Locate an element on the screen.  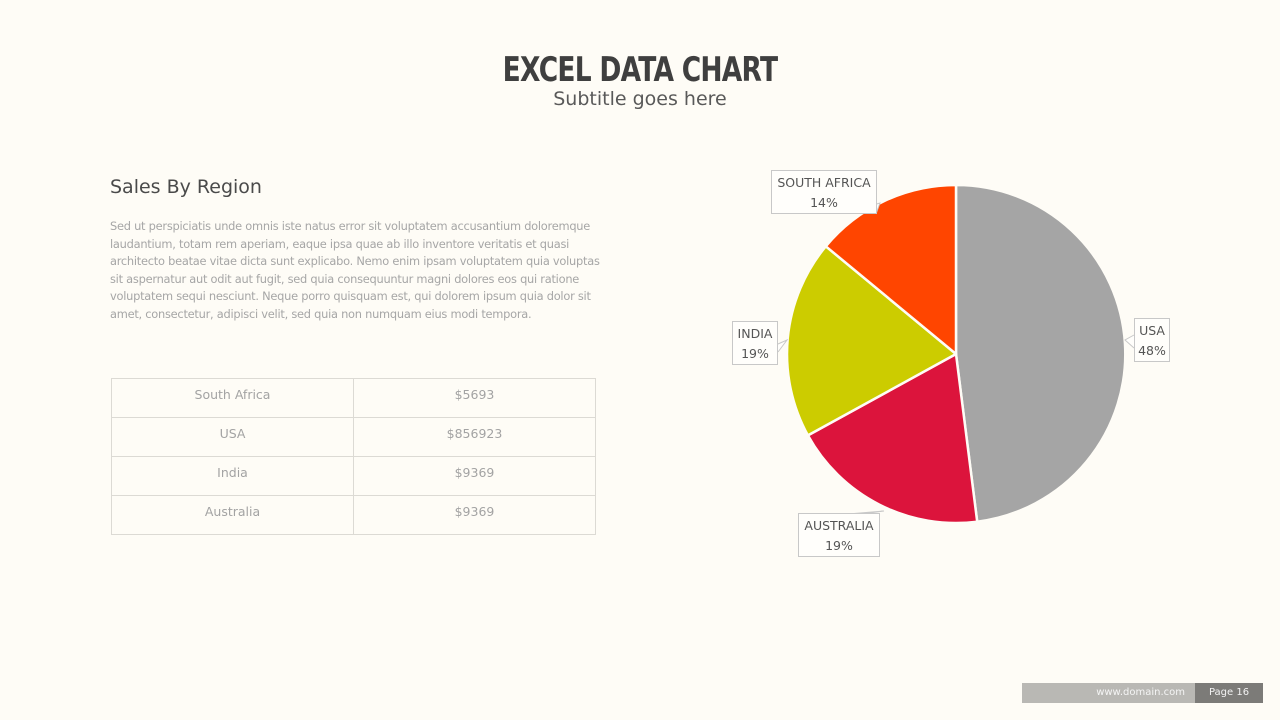
footer-url: www.domain.com is located at coordinates (1108, 693).